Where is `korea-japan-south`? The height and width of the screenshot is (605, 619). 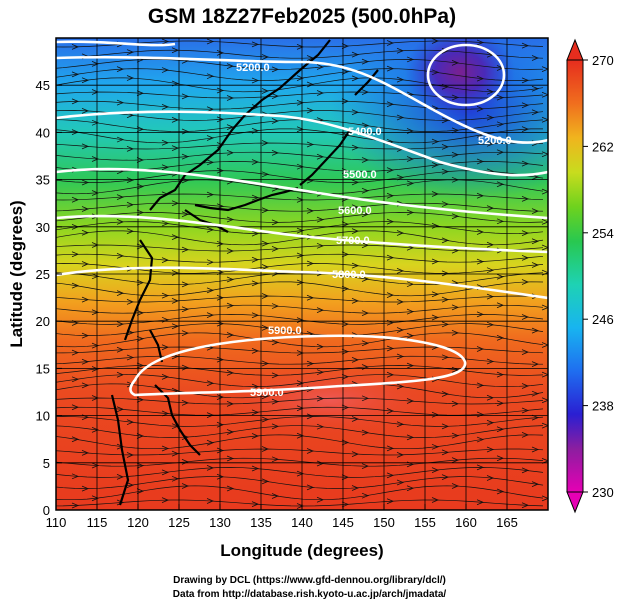
korea-japan-south is located at coordinates (206, 221).